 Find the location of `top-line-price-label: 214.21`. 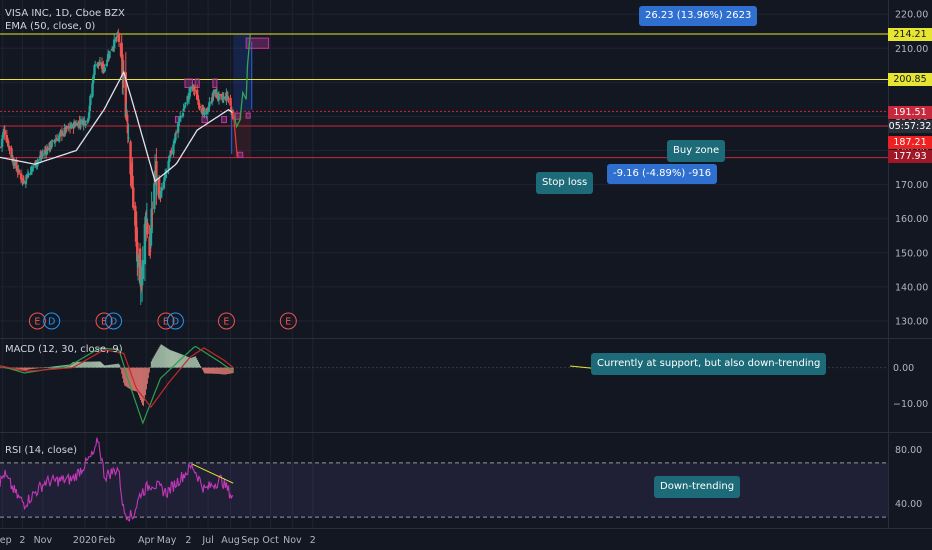

top-line-price-label: 214.21 is located at coordinates (910, 34).